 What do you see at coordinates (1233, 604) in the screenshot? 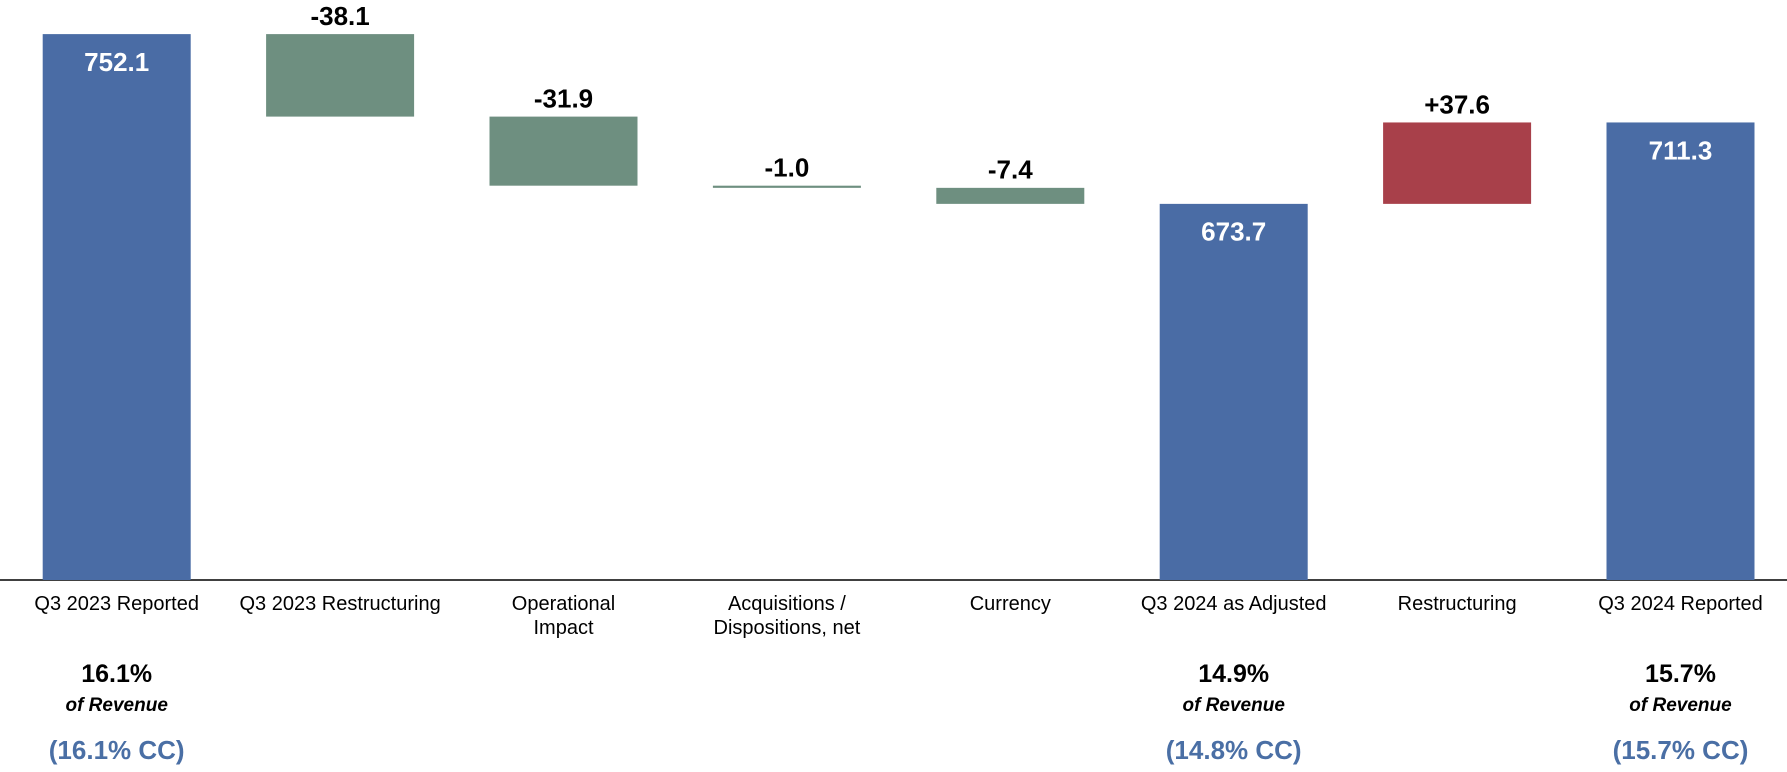
I see `category-label: Q3 2024 as Adjusted` at bounding box center [1233, 604].